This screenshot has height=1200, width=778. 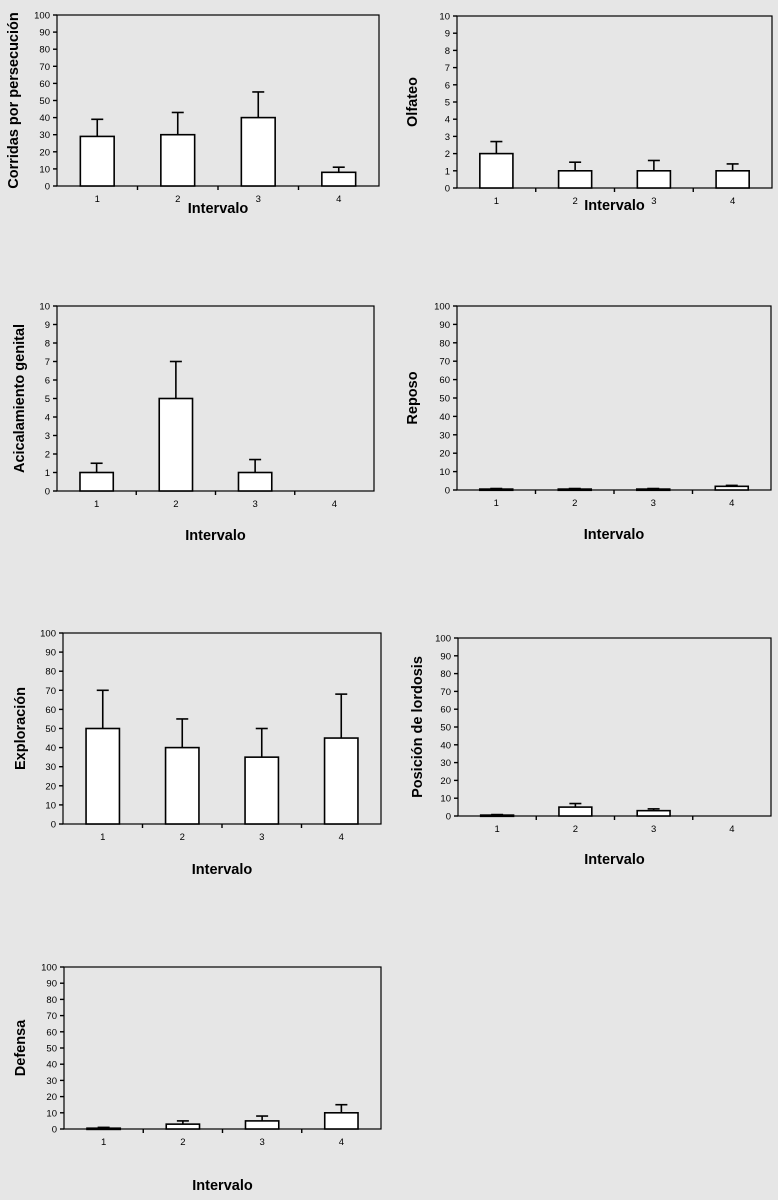 I want to click on y-axis-title: Defensa, so click(x=21, y=1047).